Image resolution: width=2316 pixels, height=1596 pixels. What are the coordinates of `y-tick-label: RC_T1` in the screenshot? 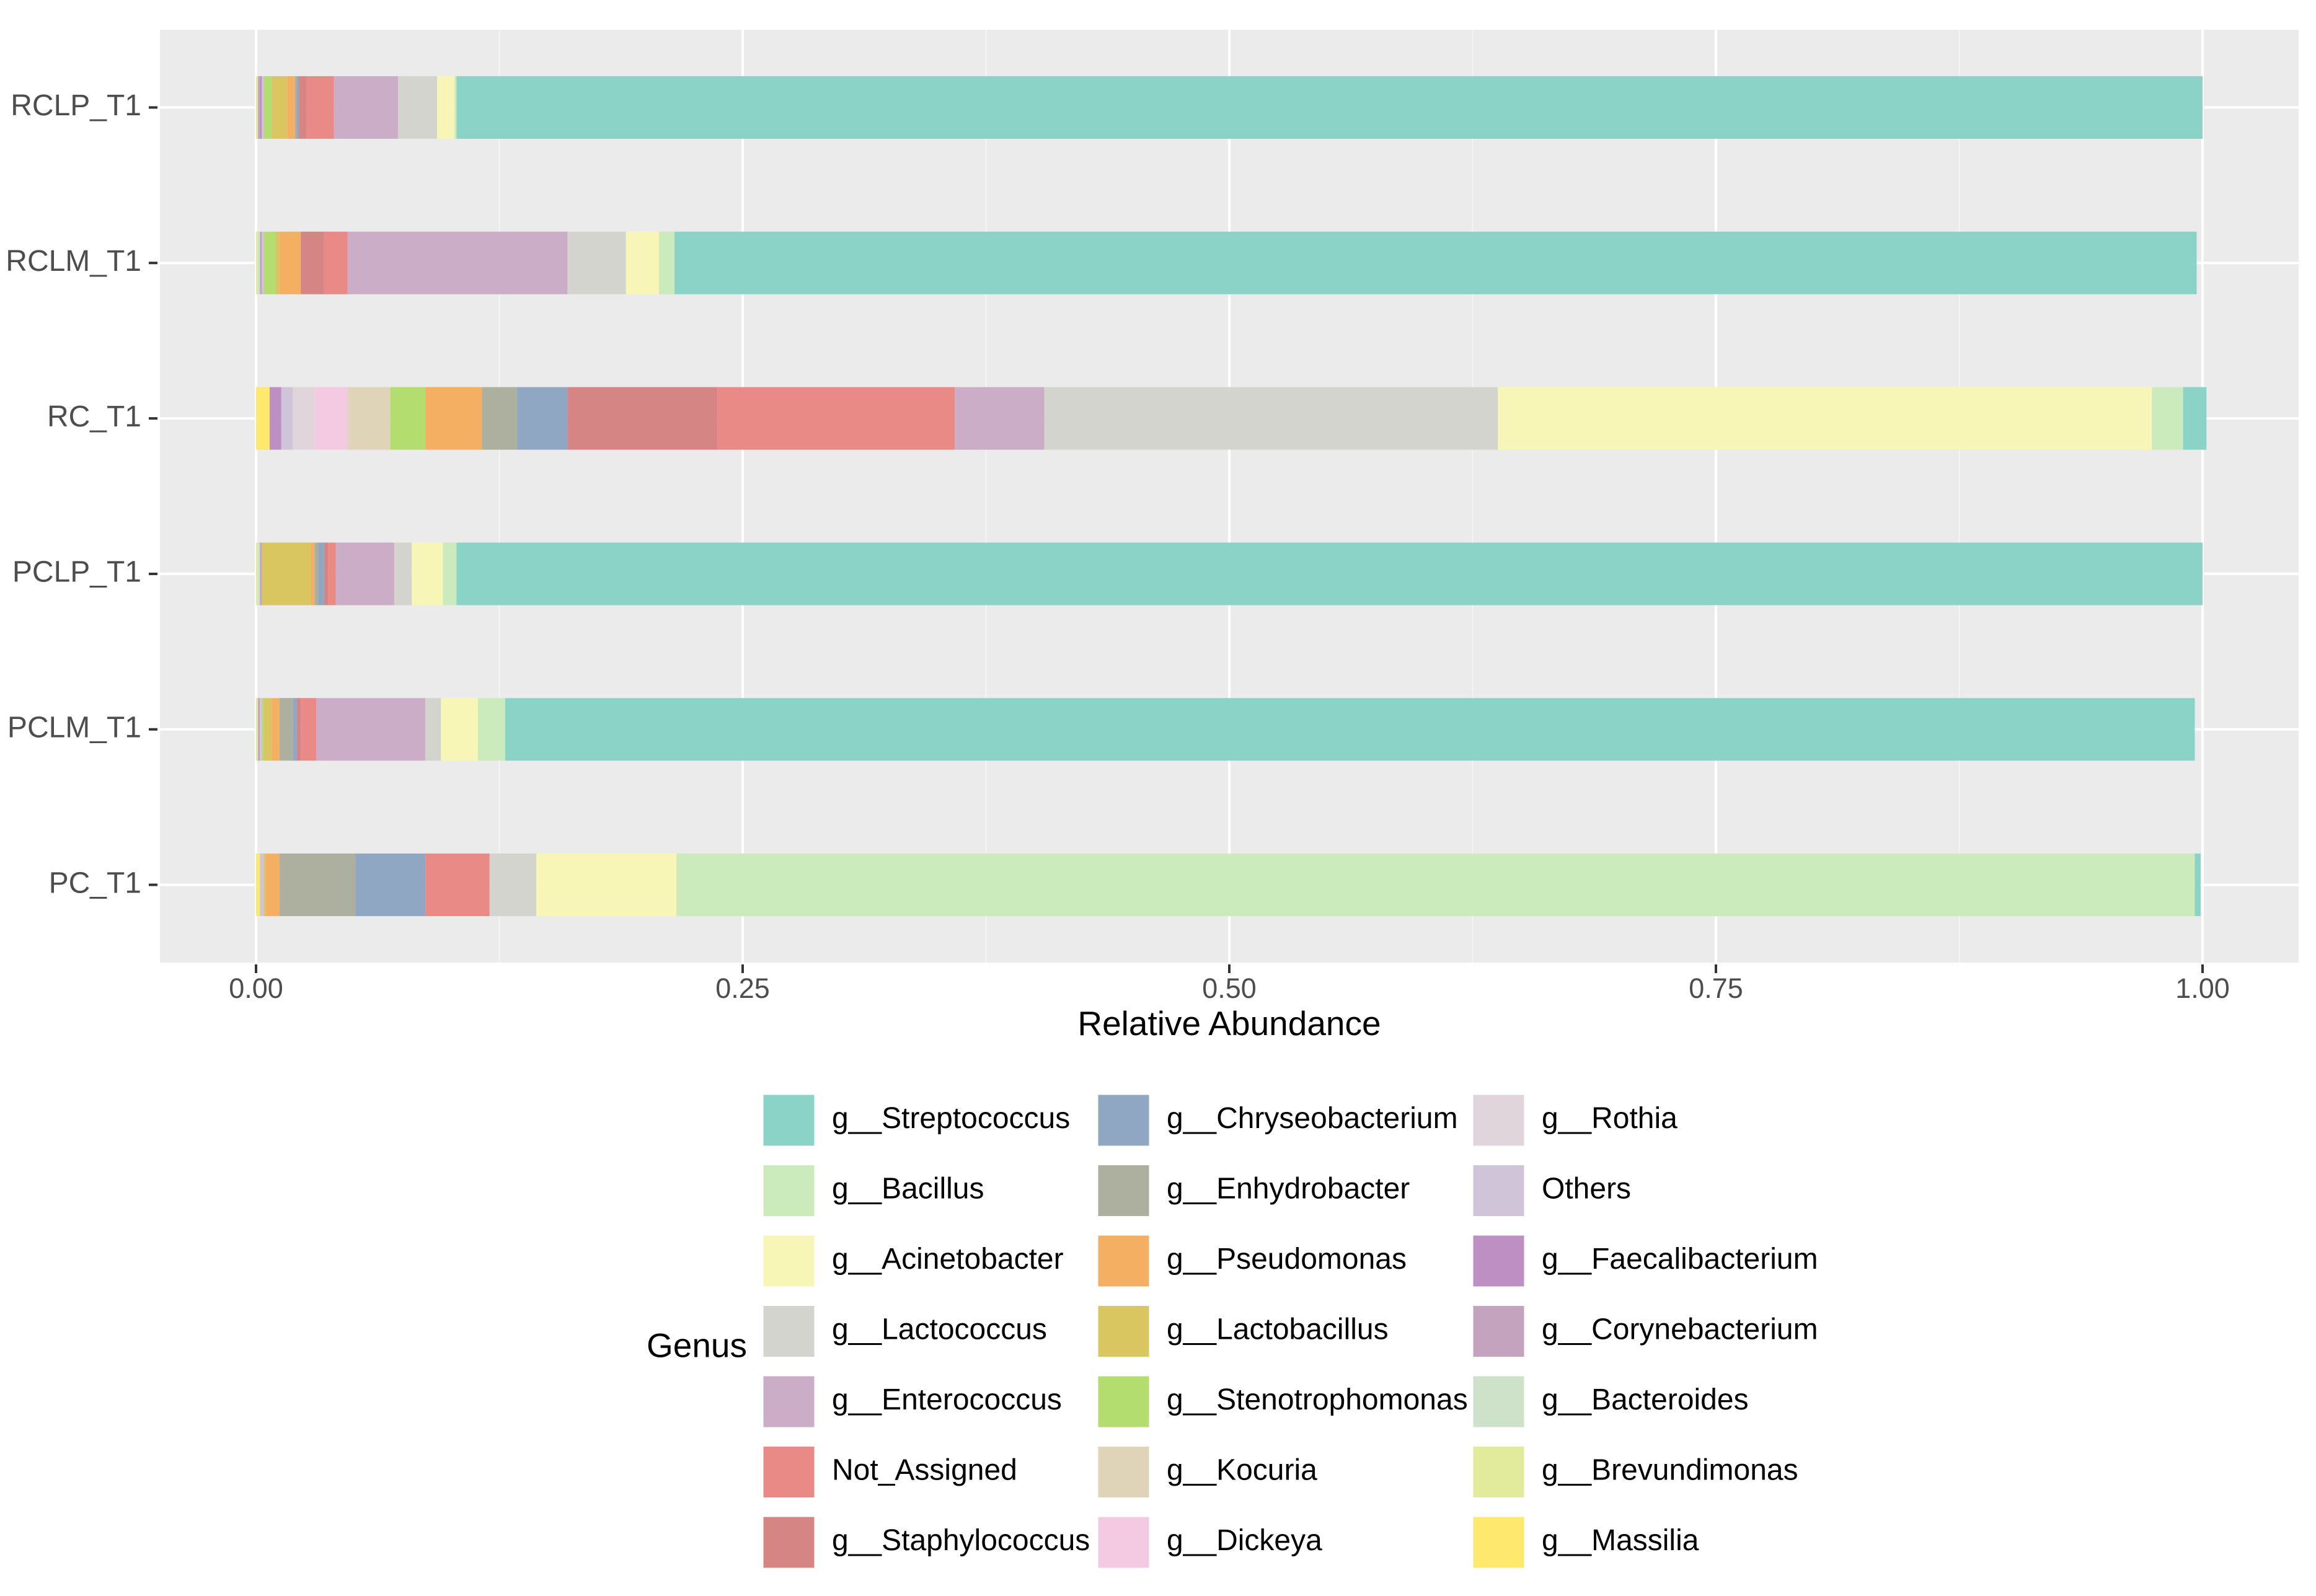 It's located at (94, 416).